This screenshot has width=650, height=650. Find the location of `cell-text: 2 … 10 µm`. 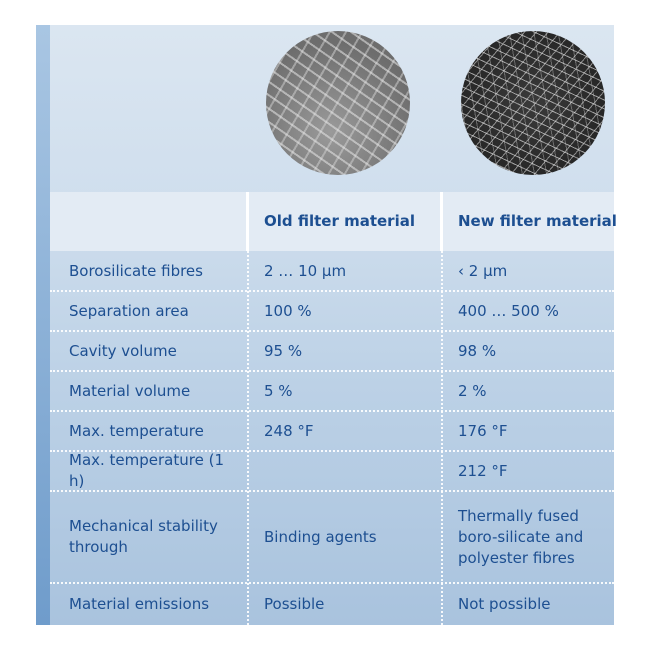

cell-text: 2 … 10 µm is located at coordinates (305, 270).